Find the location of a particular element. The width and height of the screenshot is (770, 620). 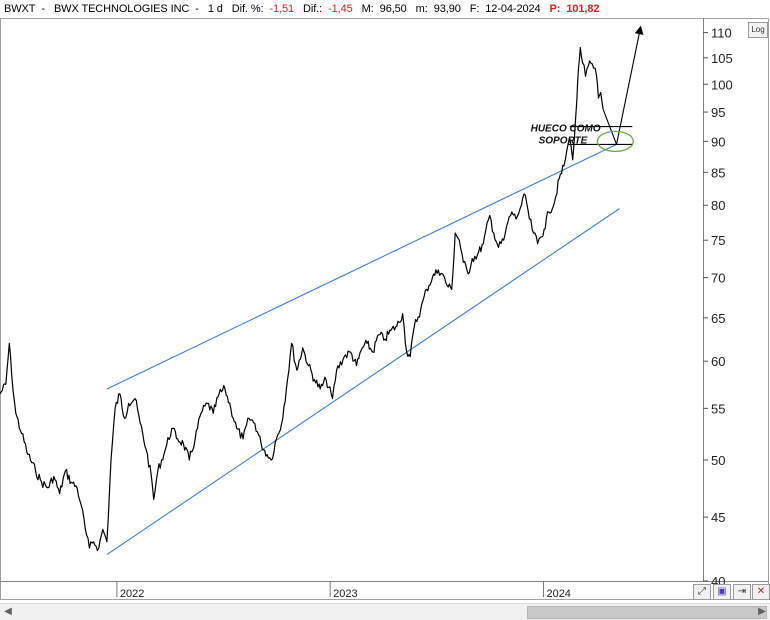

log-scale-button: Log is located at coordinates (758, 30).